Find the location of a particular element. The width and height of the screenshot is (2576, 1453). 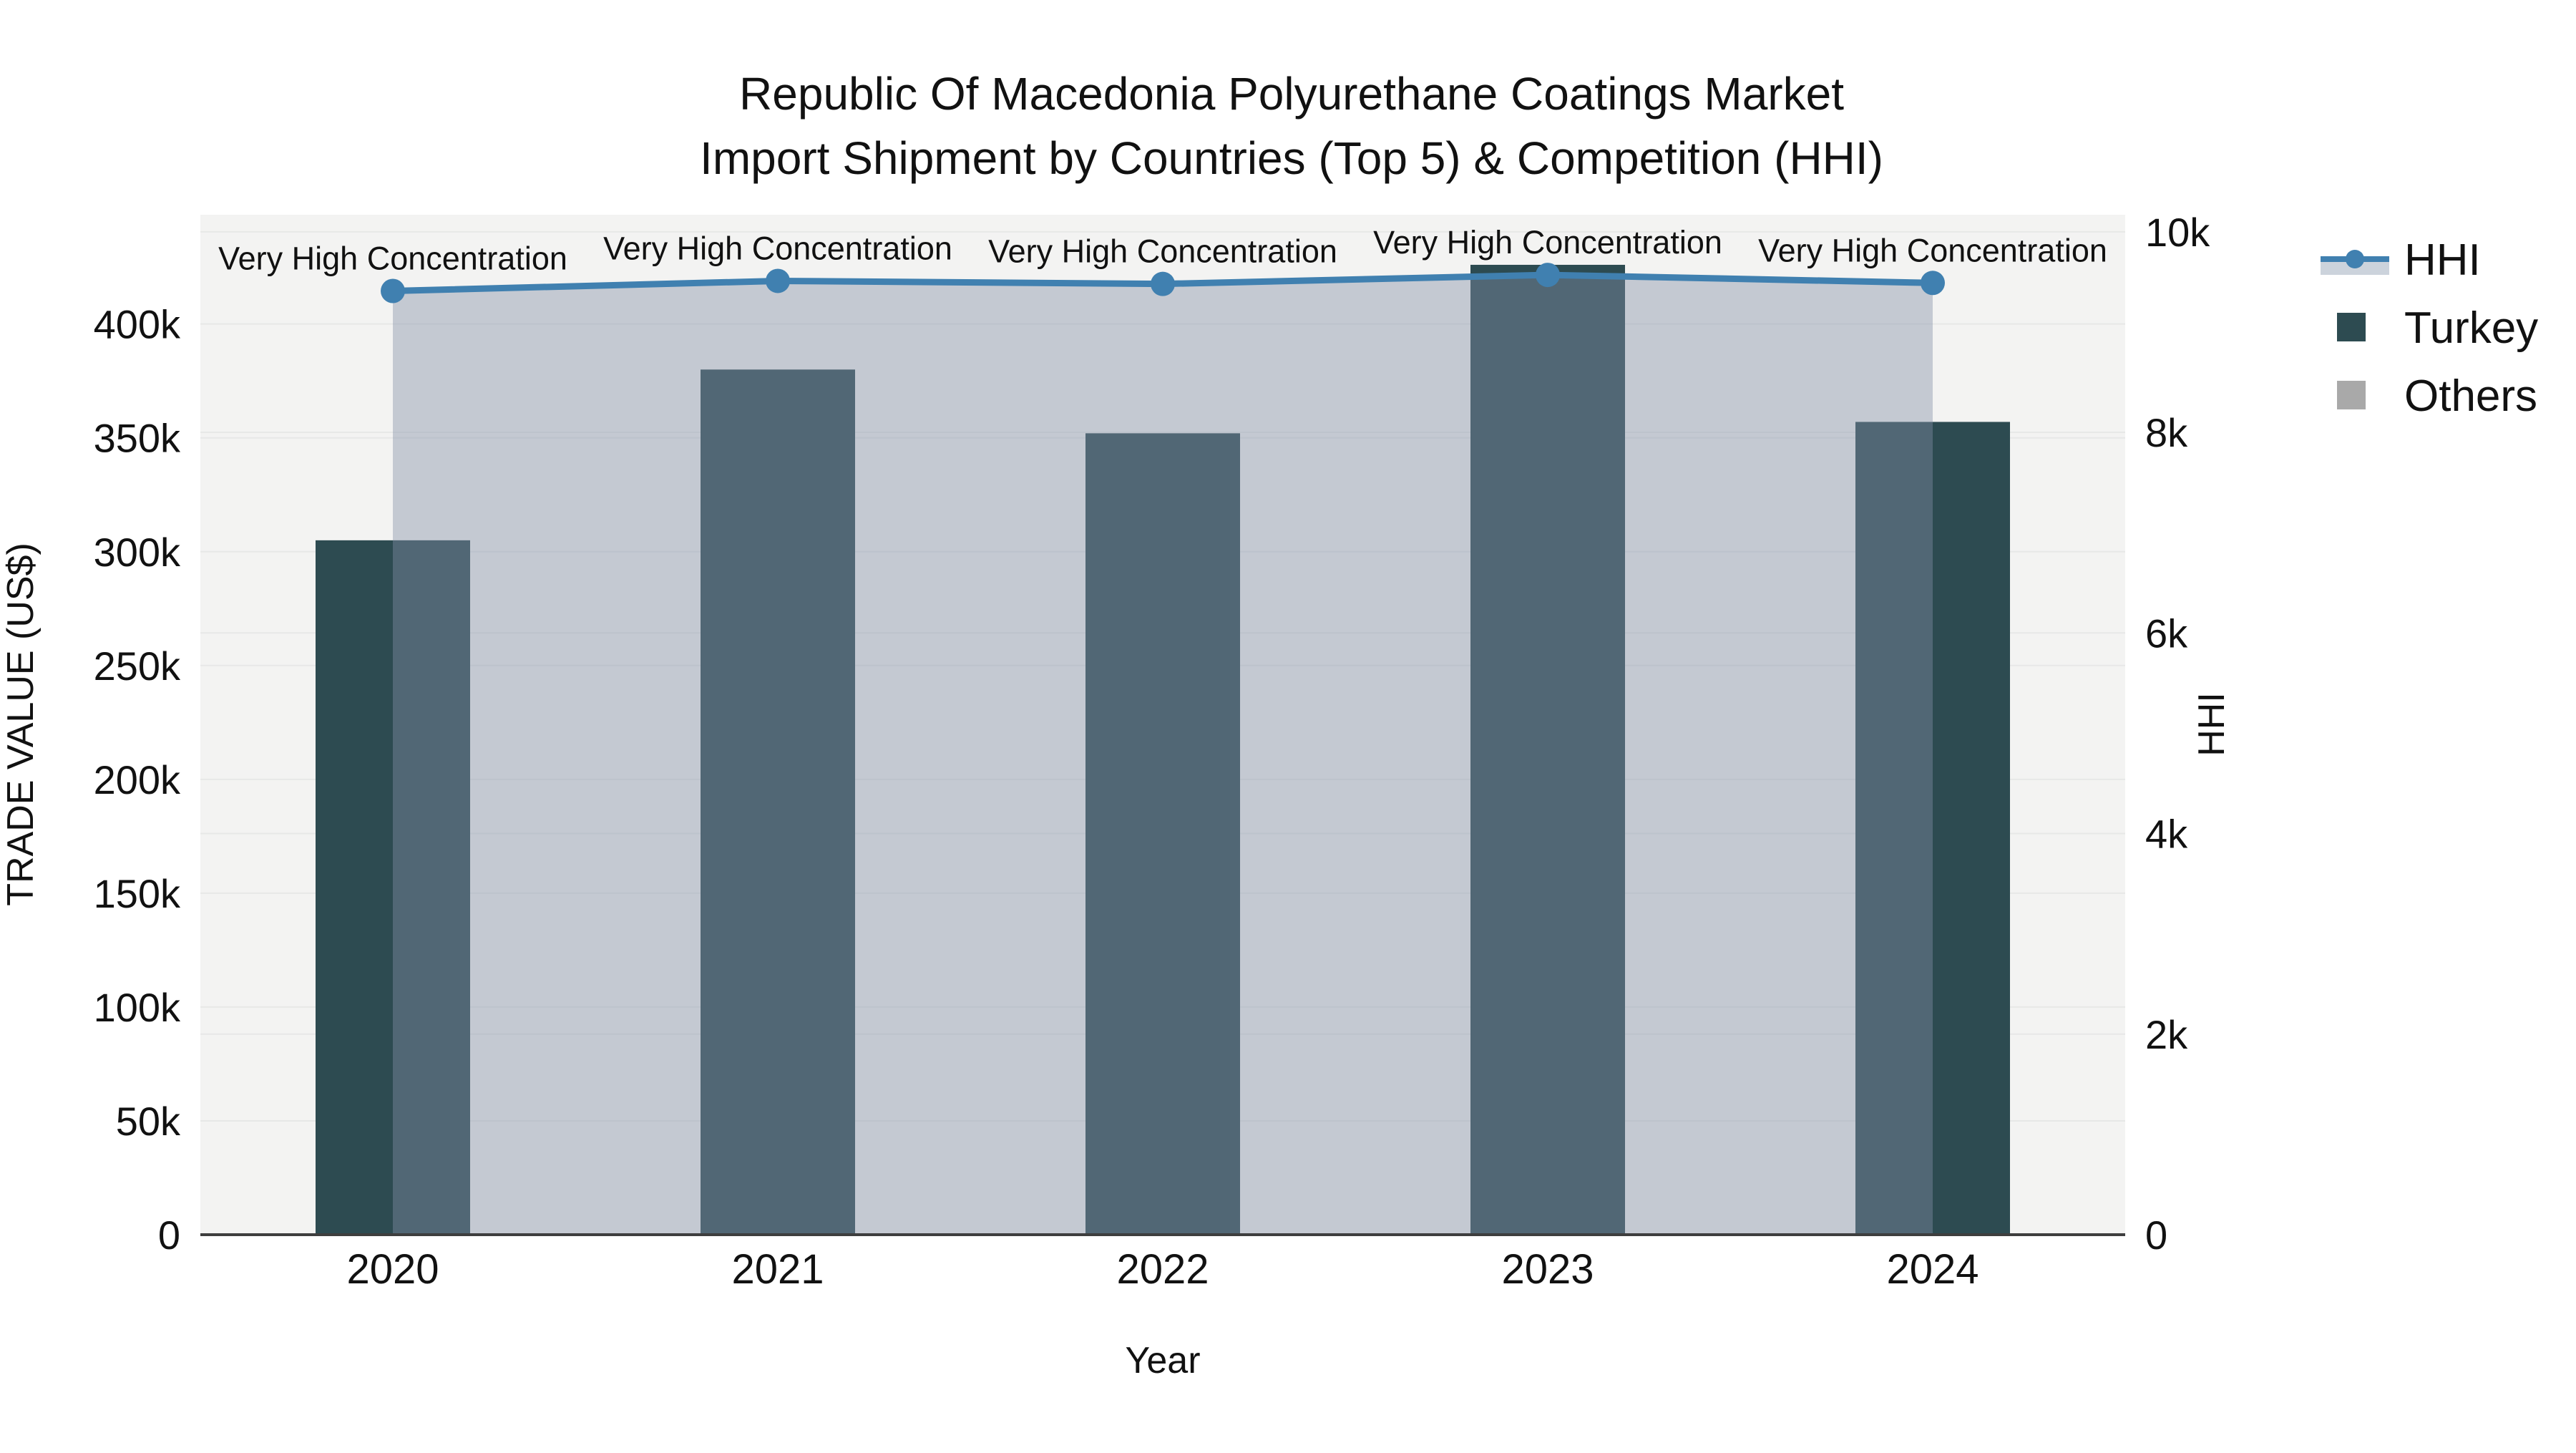

right-axis-title: HHI is located at coordinates (2212, 724).